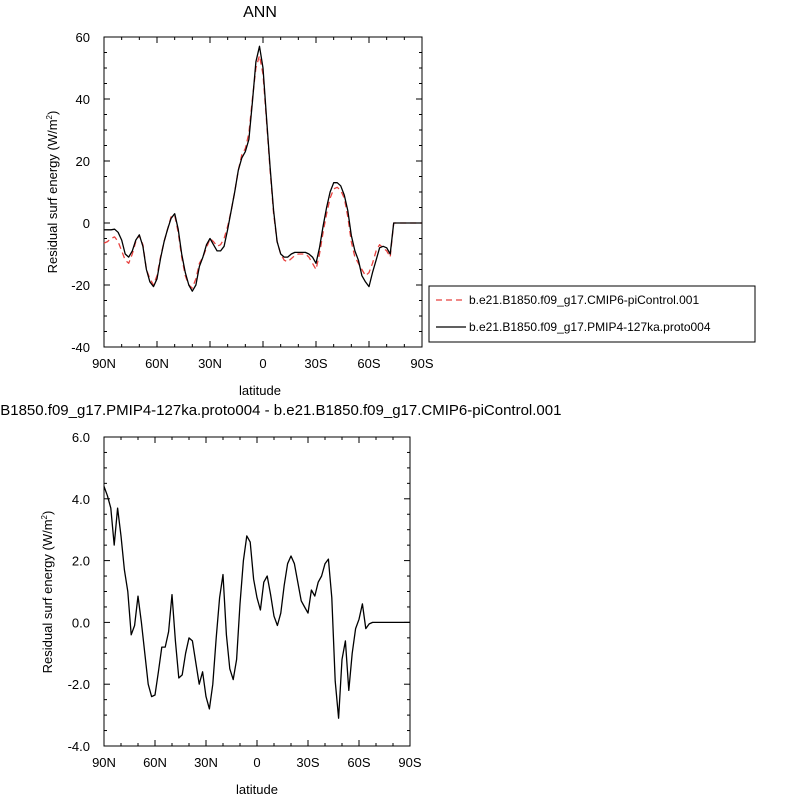  What do you see at coordinates (81, 499) in the screenshot?
I see `bottom-ytick-label: 4.0` at bounding box center [81, 499].